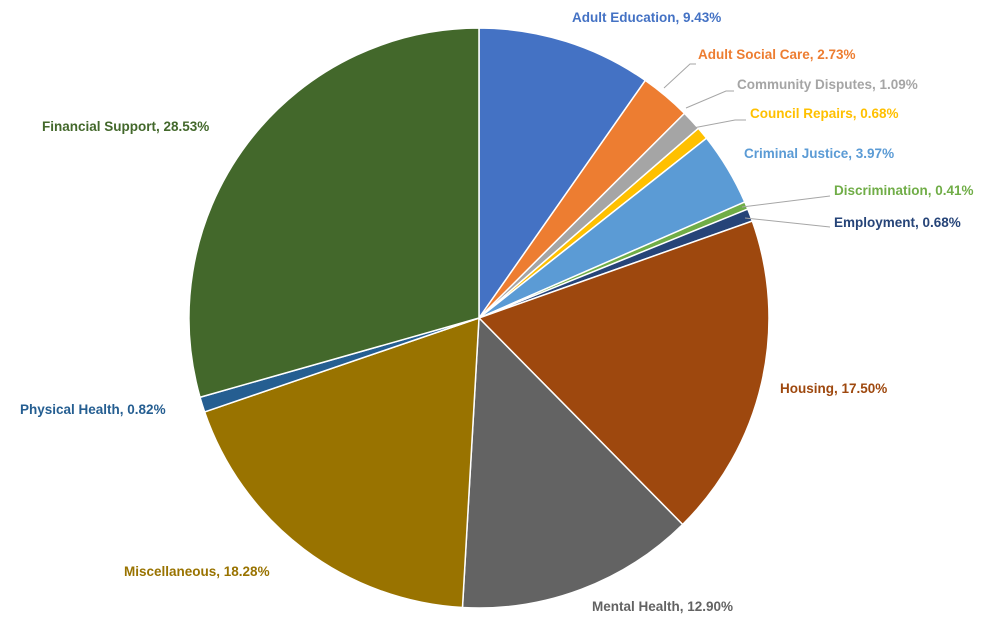 Image resolution: width=994 pixels, height=621 pixels. What do you see at coordinates (904, 190) in the screenshot?
I see `slice-label-discrimination: Discrimination, 0.41%` at bounding box center [904, 190].